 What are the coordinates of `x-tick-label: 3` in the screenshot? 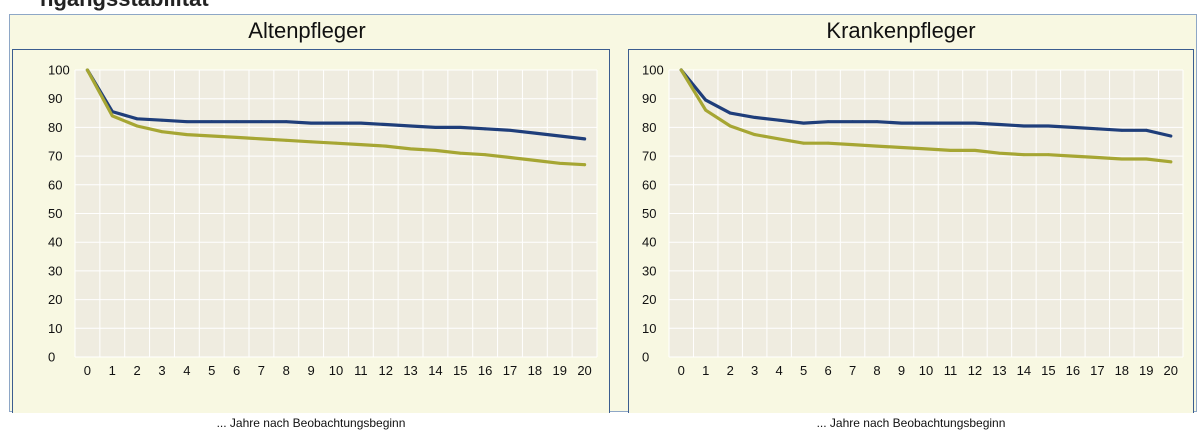 It's located at (161, 370).